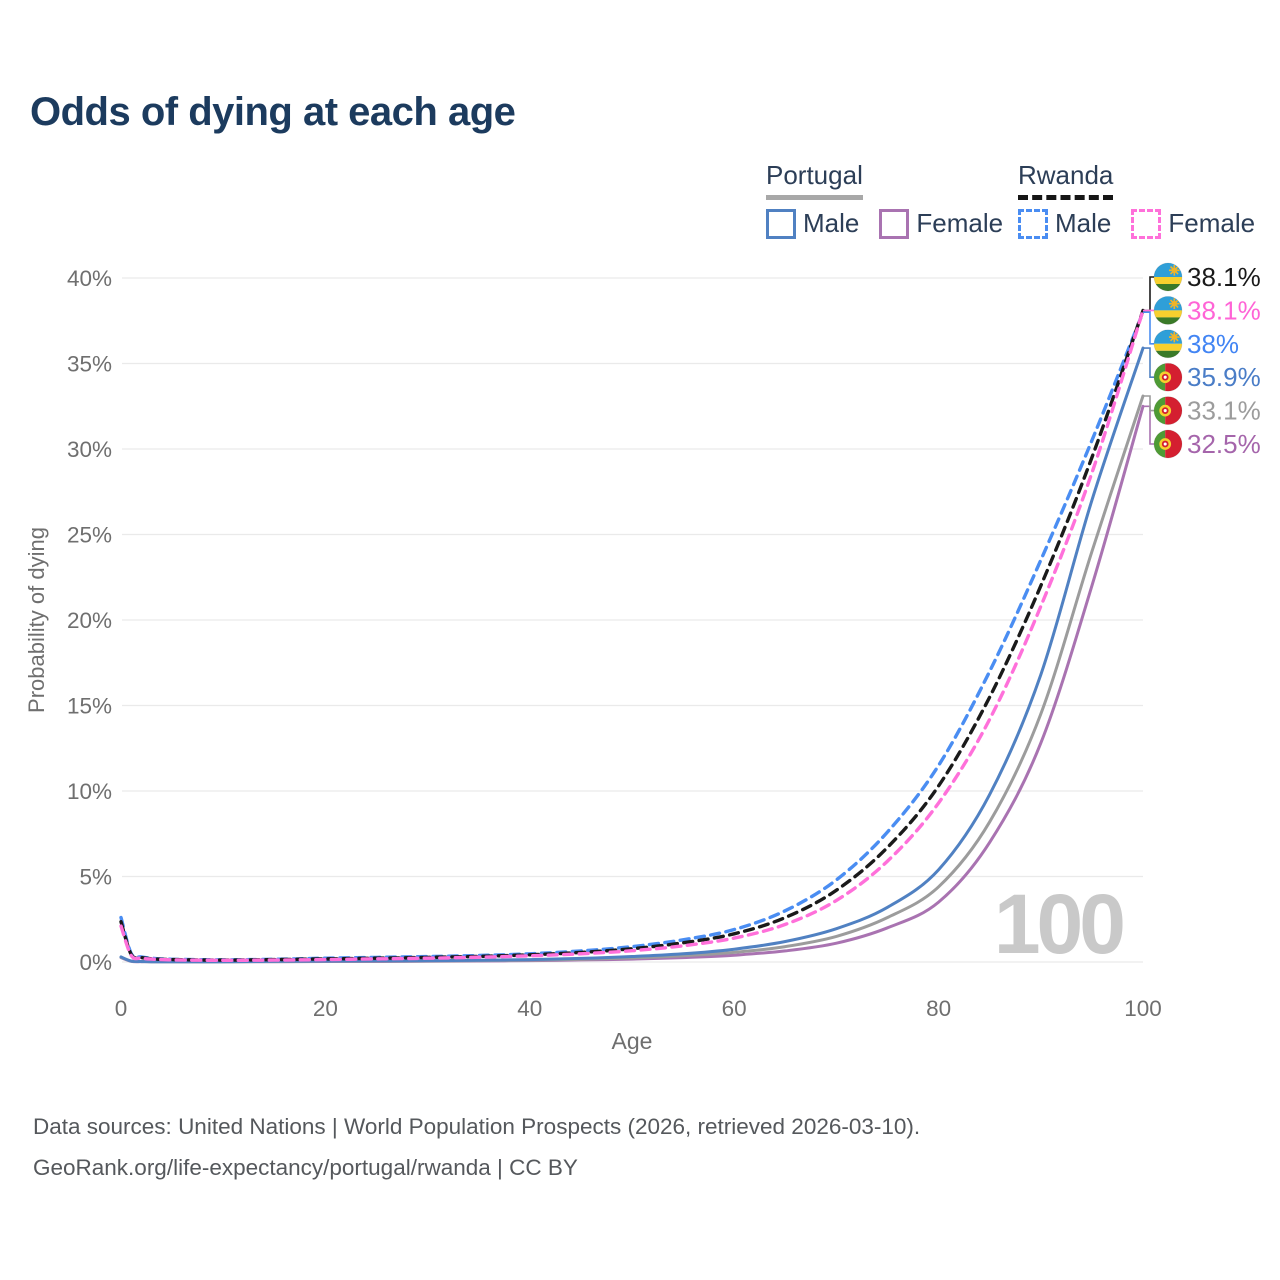 The image size is (1280, 1280). I want to click on portugal-female-swatch-icon, so click(894, 223).